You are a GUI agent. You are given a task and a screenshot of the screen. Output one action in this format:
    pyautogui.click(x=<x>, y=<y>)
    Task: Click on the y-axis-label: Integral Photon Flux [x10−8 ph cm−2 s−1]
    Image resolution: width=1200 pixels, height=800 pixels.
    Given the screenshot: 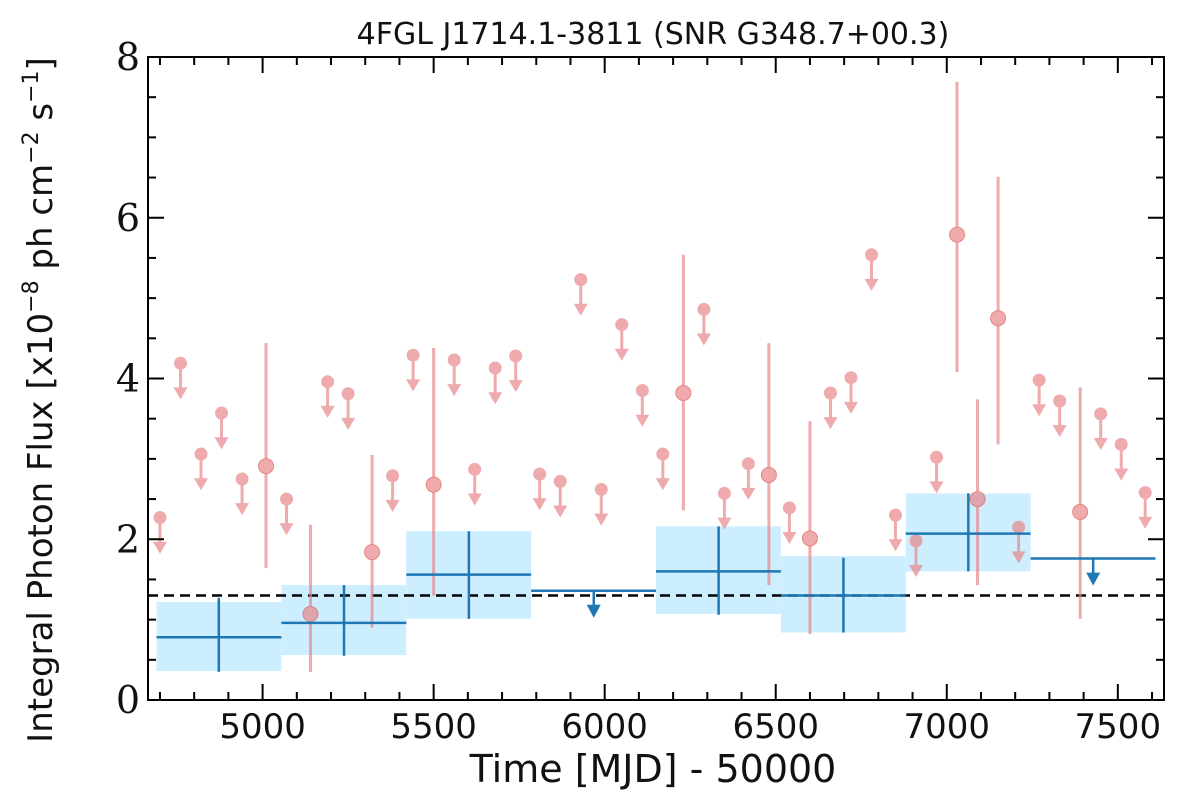 What is the action you would take?
    pyautogui.click(x=40, y=400)
    